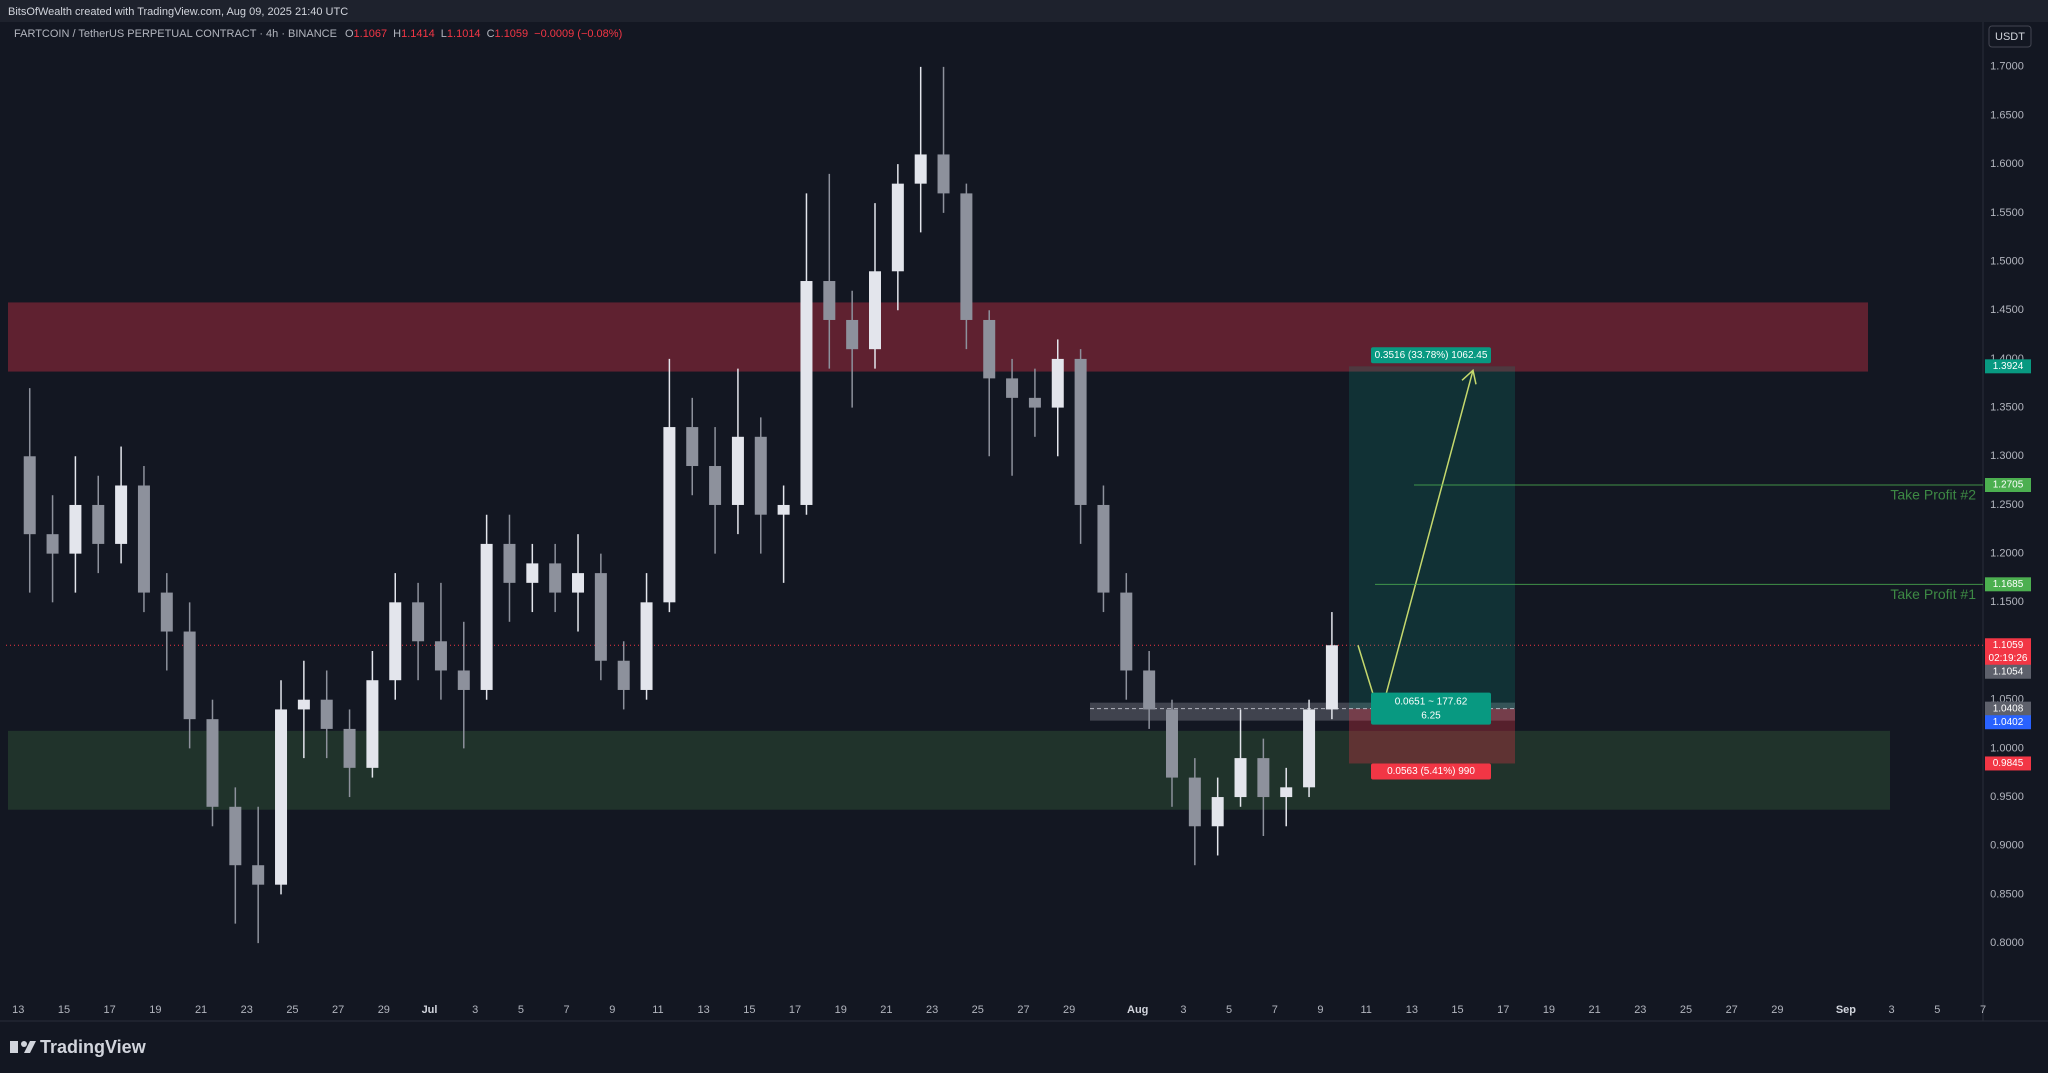 The image size is (2048, 1073). I want to click on countdown: 02:19:26, so click(2008, 658).